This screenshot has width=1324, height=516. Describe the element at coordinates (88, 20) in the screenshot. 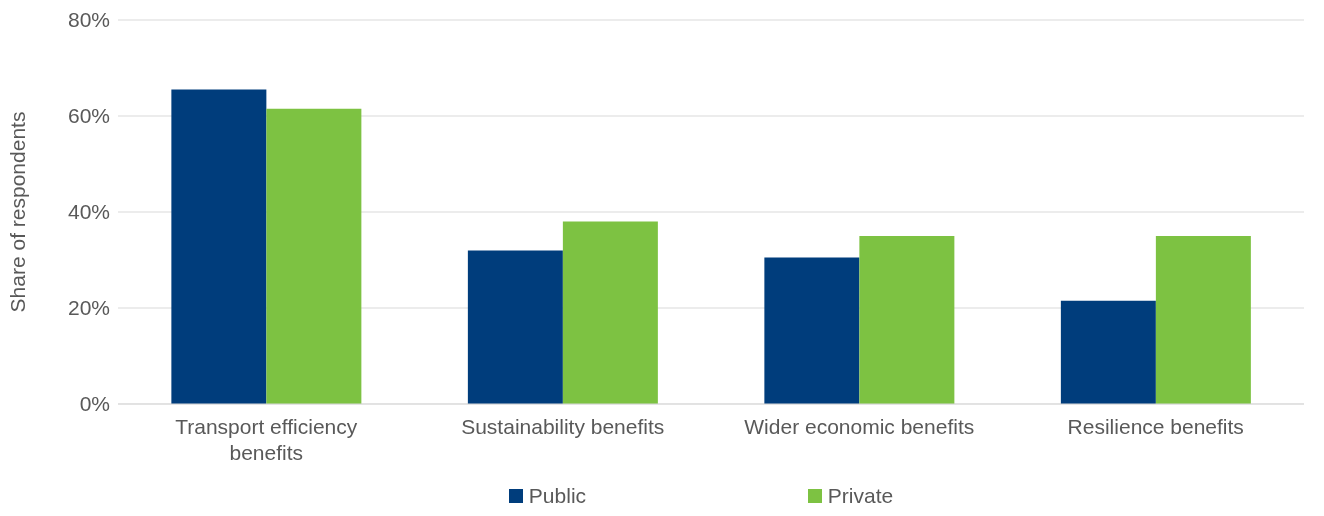

I see `y-tick-label: 80%` at that location.